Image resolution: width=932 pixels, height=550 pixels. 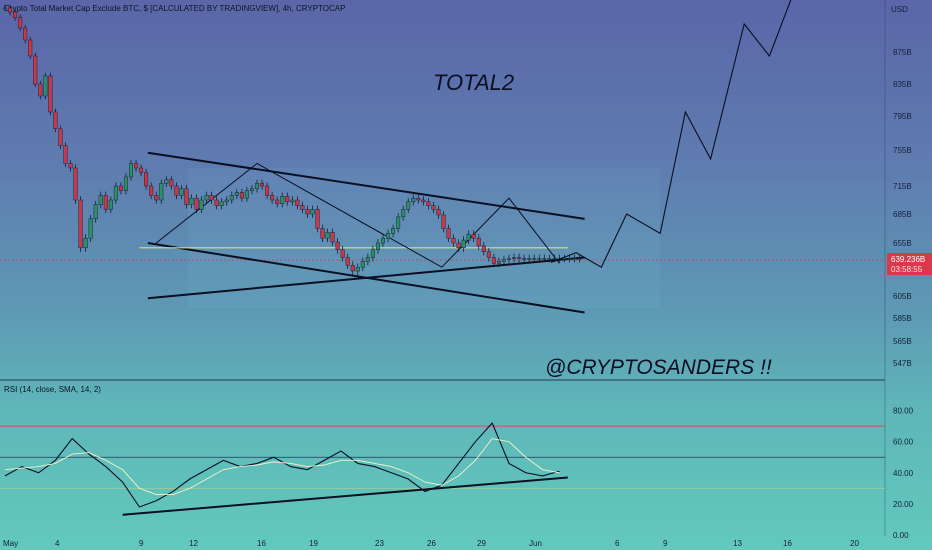 What do you see at coordinates (899, 9) in the screenshot?
I see `currency-label: USD` at bounding box center [899, 9].